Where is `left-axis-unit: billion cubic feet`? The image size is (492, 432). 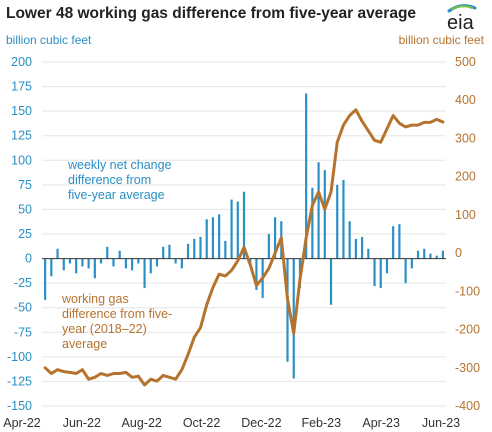 left-axis-unit: billion cubic feet is located at coordinates (49, 40).